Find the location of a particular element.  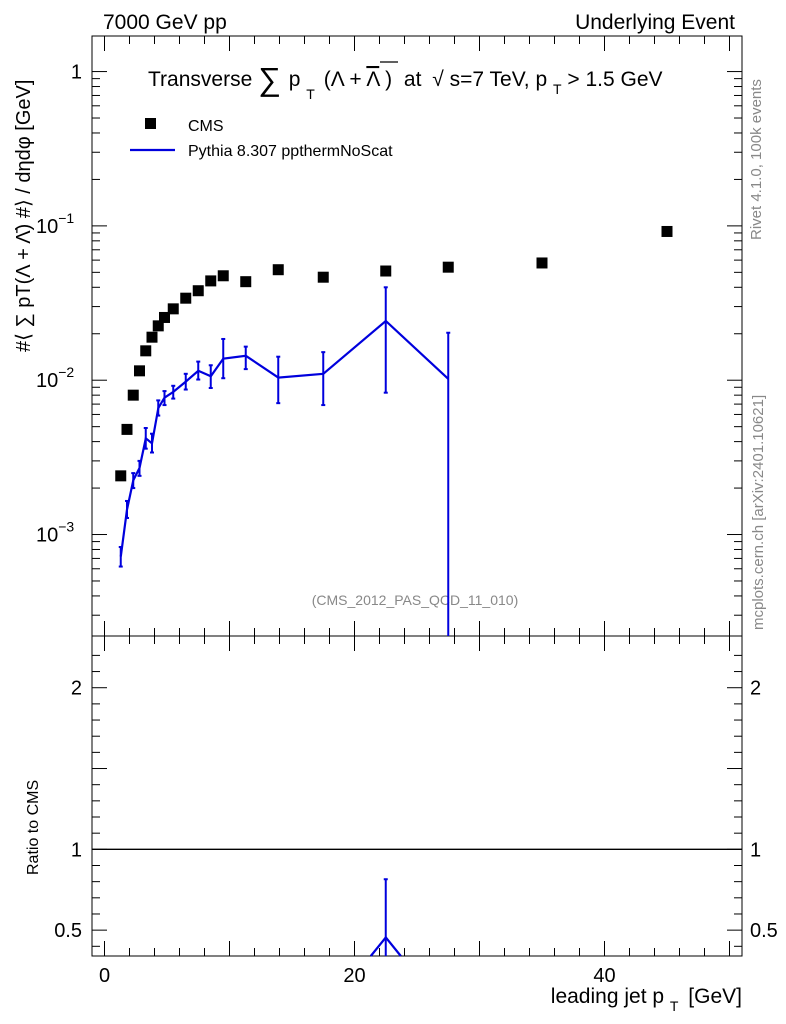

ratio-tick-label-right: 0.5 is located at coordinates (764, 931).